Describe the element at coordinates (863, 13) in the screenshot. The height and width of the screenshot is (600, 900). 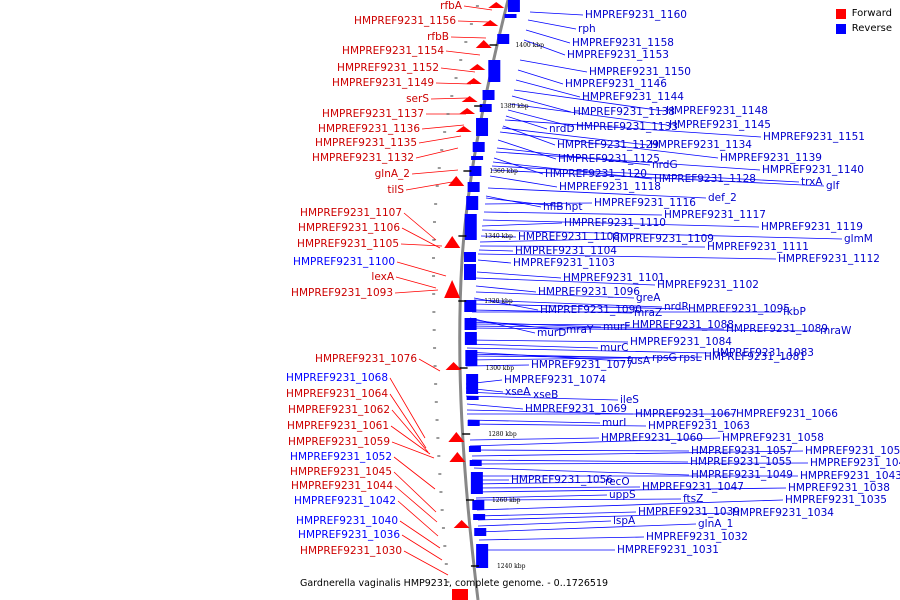
I see `legend-item-forward: Forward` at that location.